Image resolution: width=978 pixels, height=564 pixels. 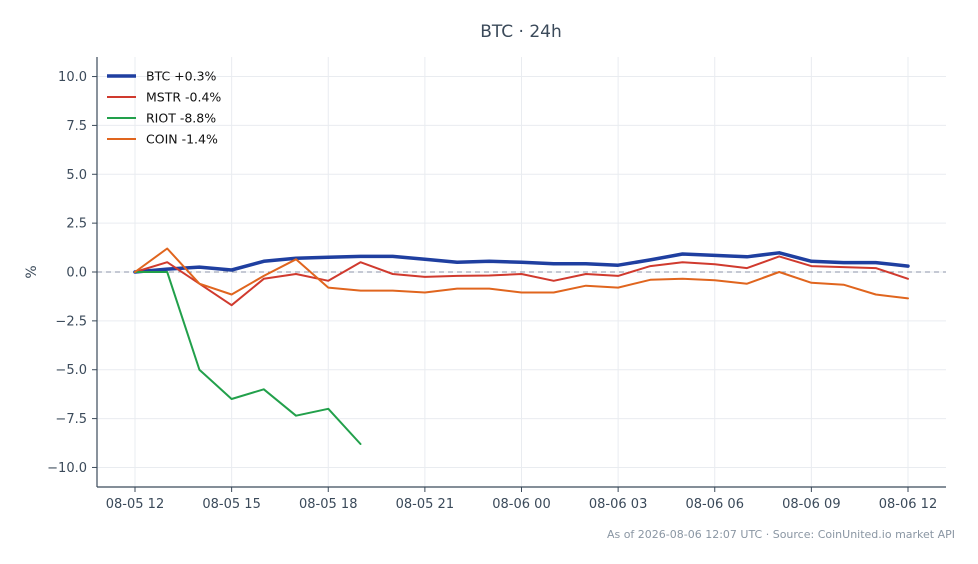 I want to click on legend-label-2: RIOT -8.8%, so click(x=181, y=118).